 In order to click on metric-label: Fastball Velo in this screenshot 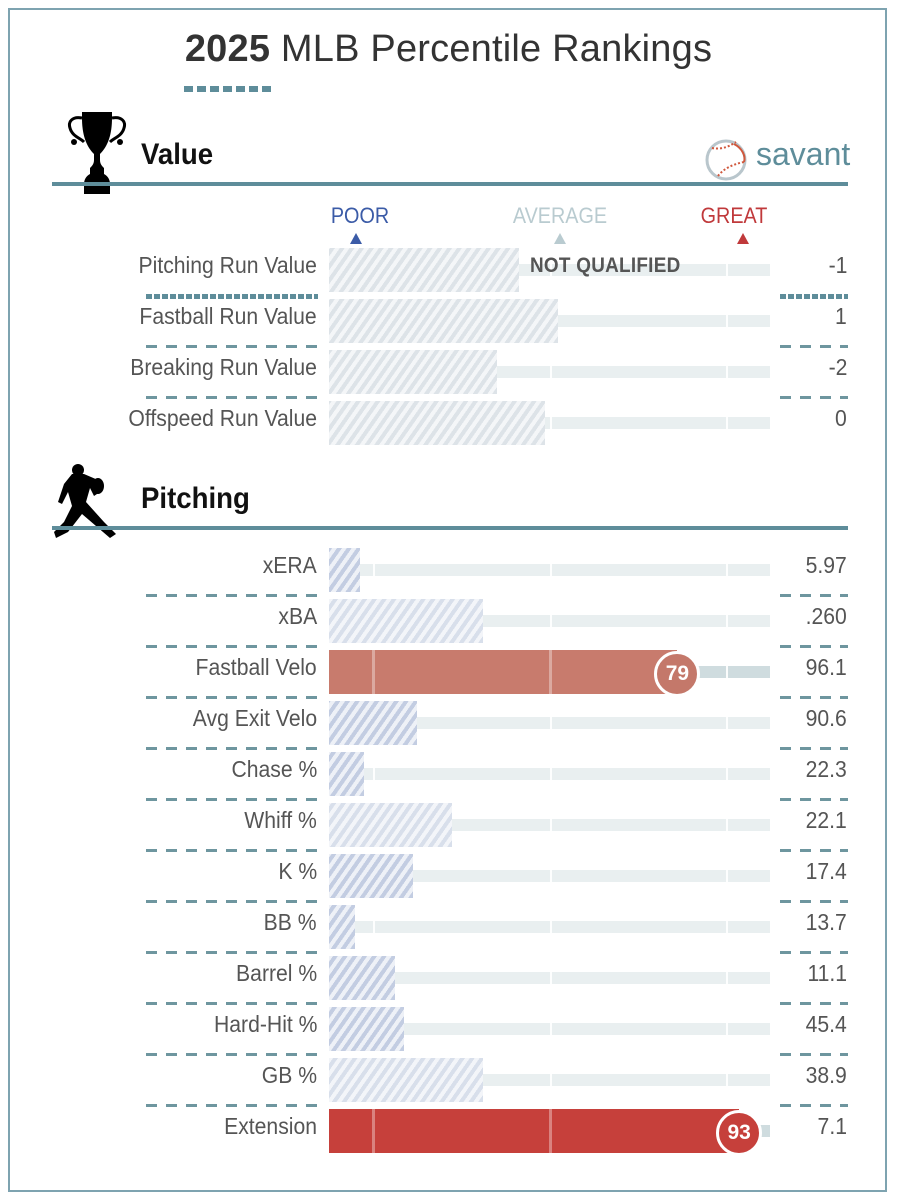, I will do `click(256, 667)`.